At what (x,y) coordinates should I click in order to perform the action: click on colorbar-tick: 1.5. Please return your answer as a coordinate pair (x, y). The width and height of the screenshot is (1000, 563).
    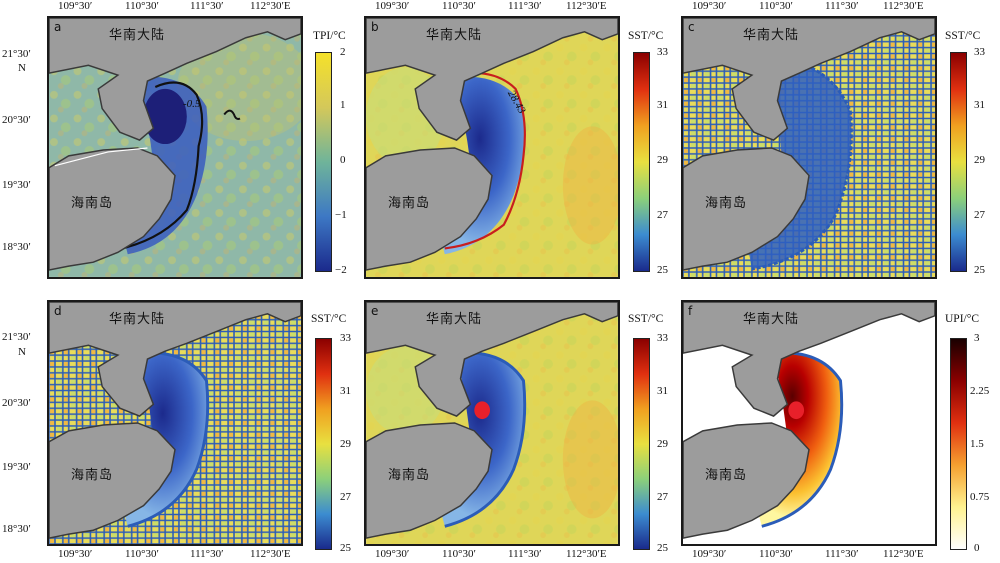
    Looking at the image, I should click on (977, 444).